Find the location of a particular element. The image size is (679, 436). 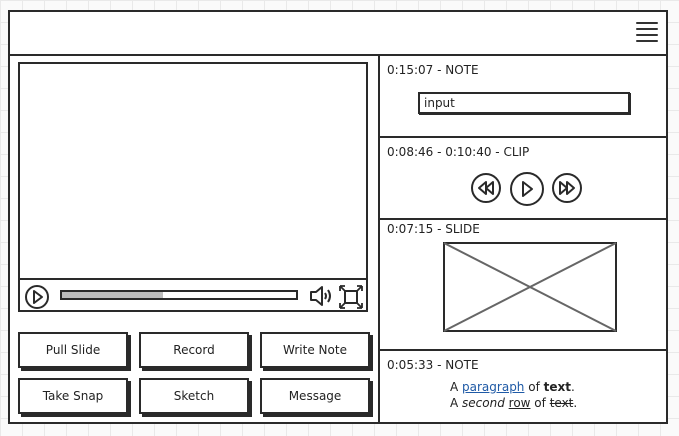

pull-slide-button: Pull Slide is located at coordinates (73, 350).